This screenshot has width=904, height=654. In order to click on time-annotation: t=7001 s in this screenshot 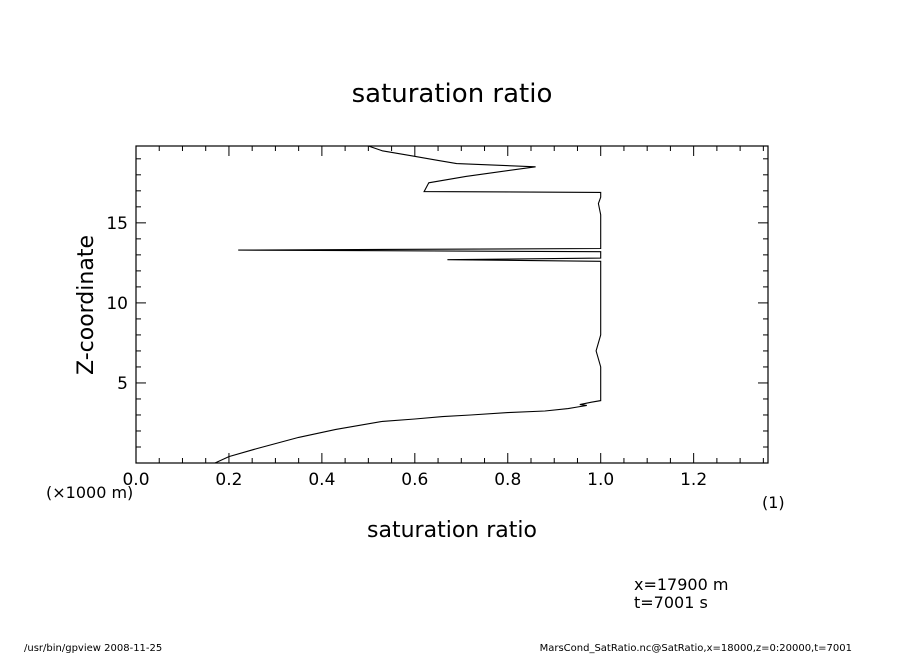, I will do `click(671, 602)`.